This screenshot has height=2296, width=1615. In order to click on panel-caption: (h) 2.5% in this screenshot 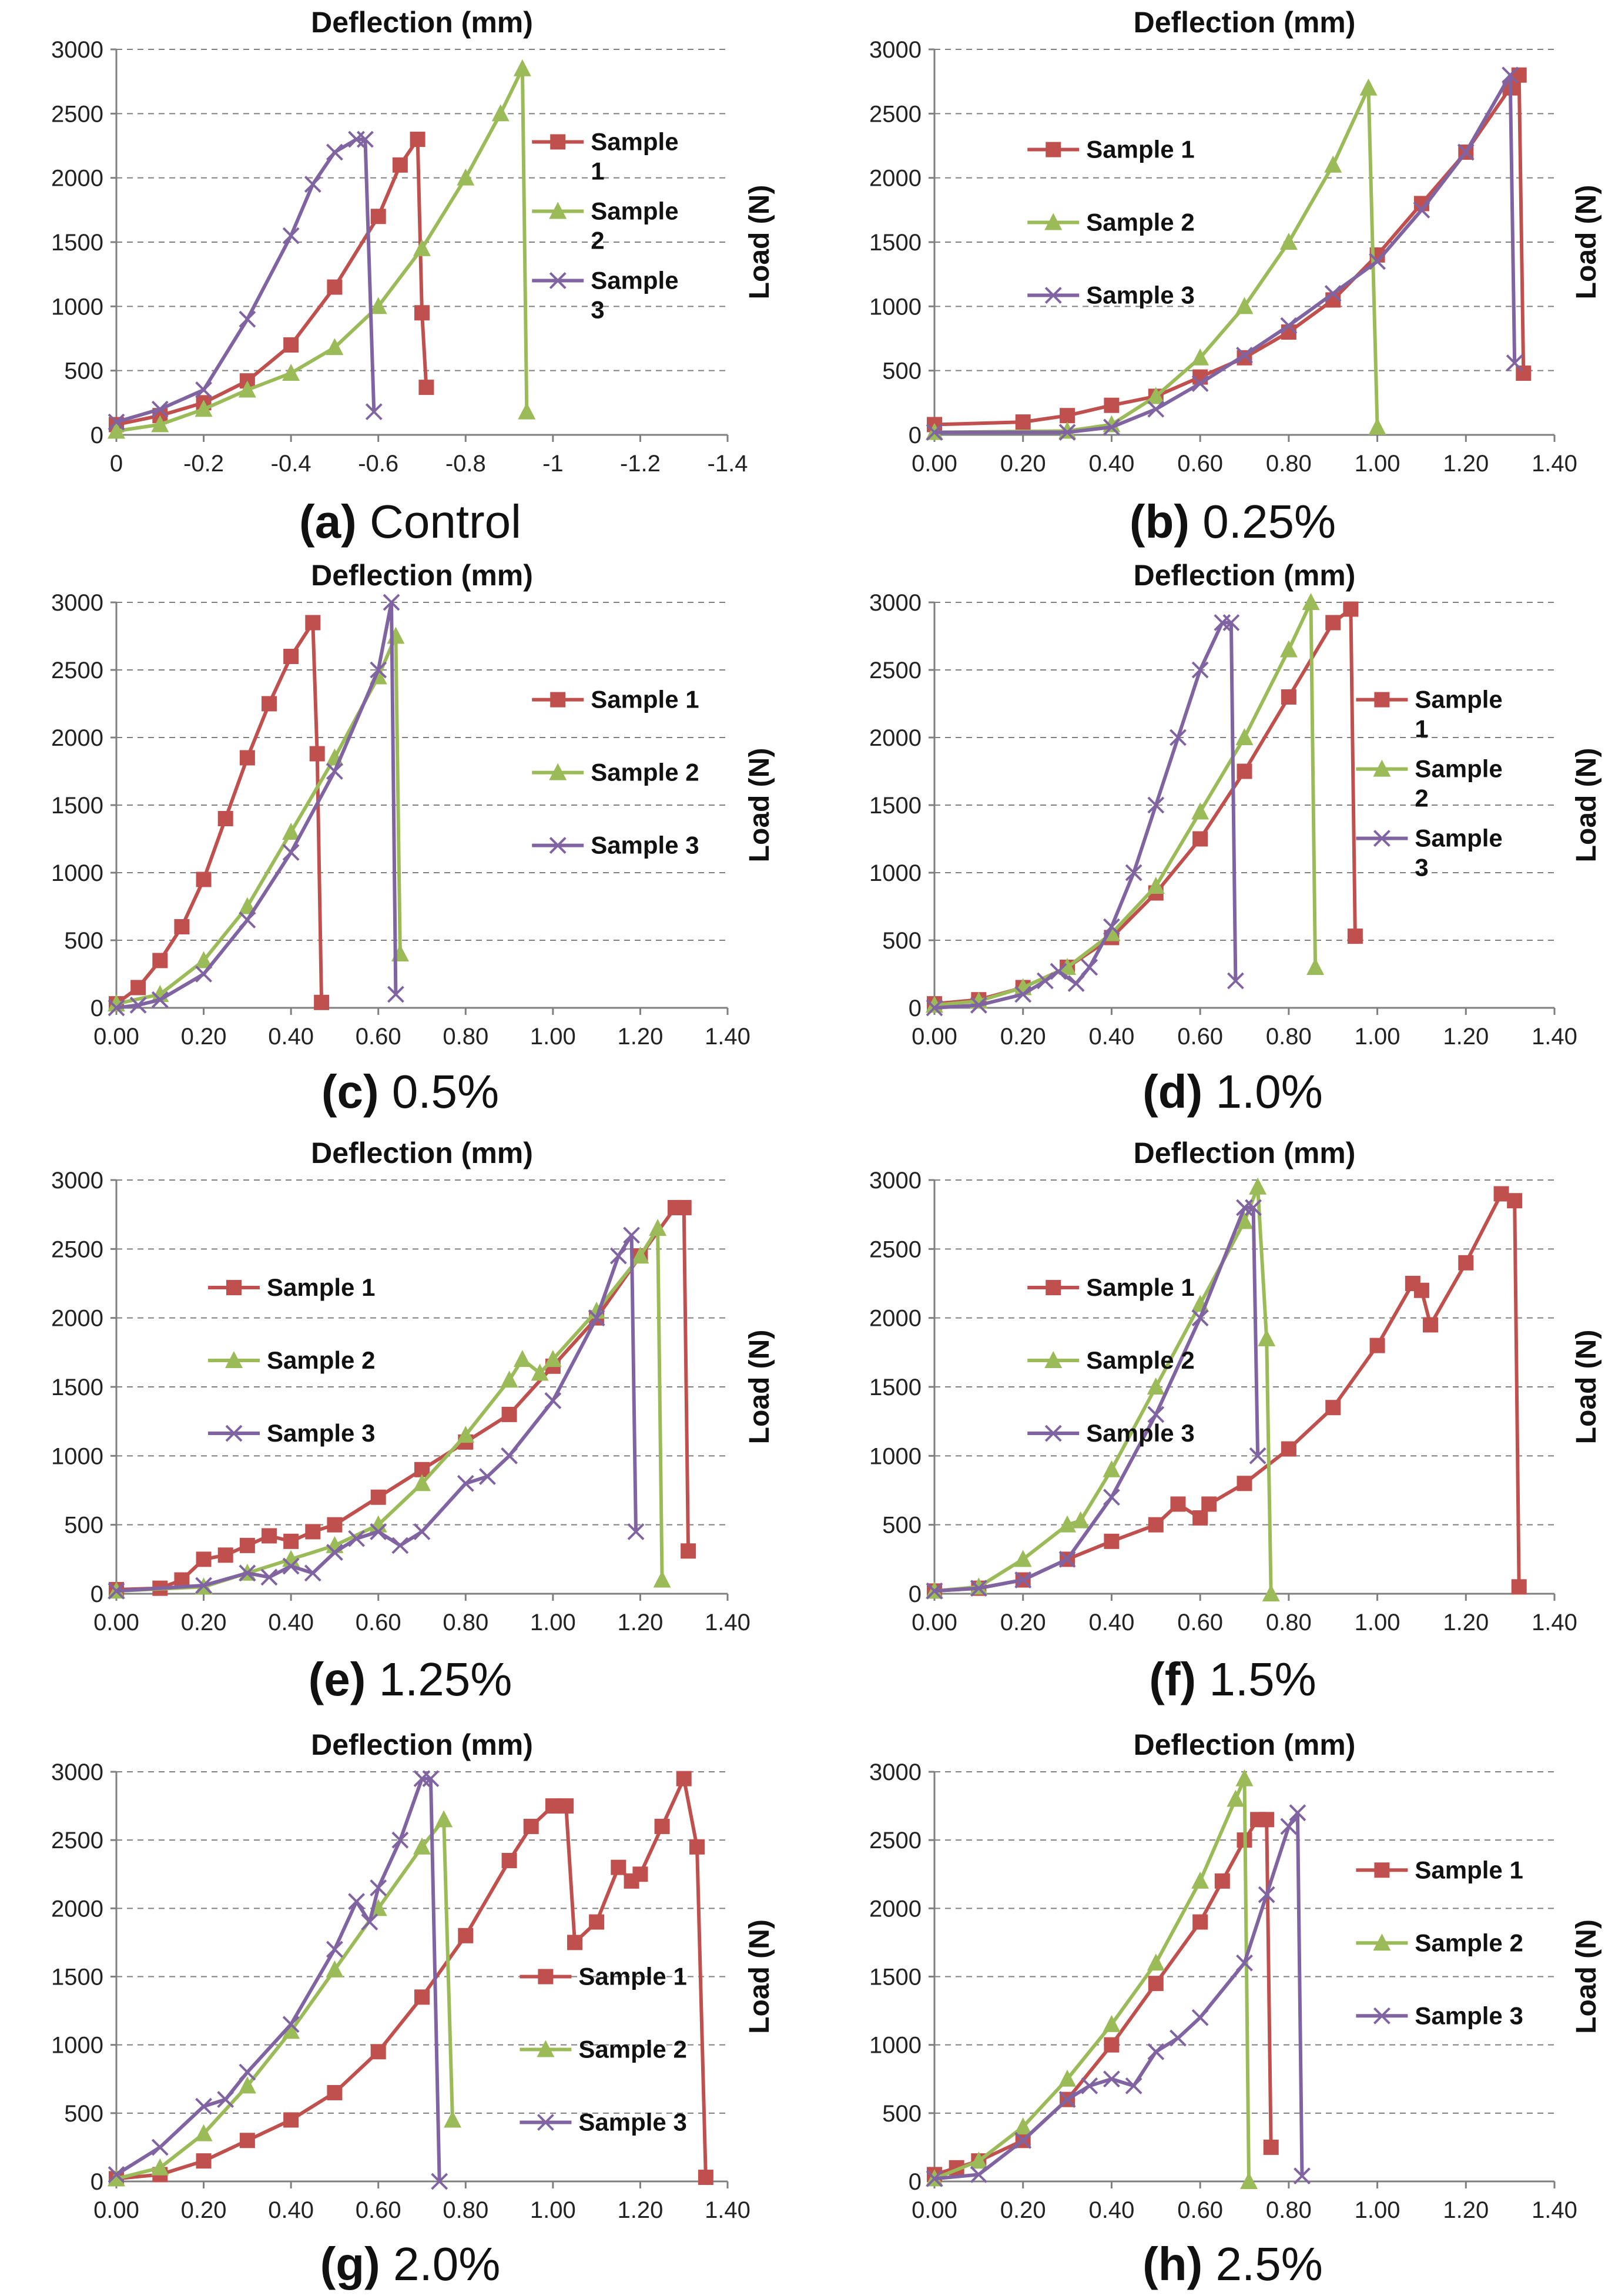, I will do `click(1232, 2264)`.